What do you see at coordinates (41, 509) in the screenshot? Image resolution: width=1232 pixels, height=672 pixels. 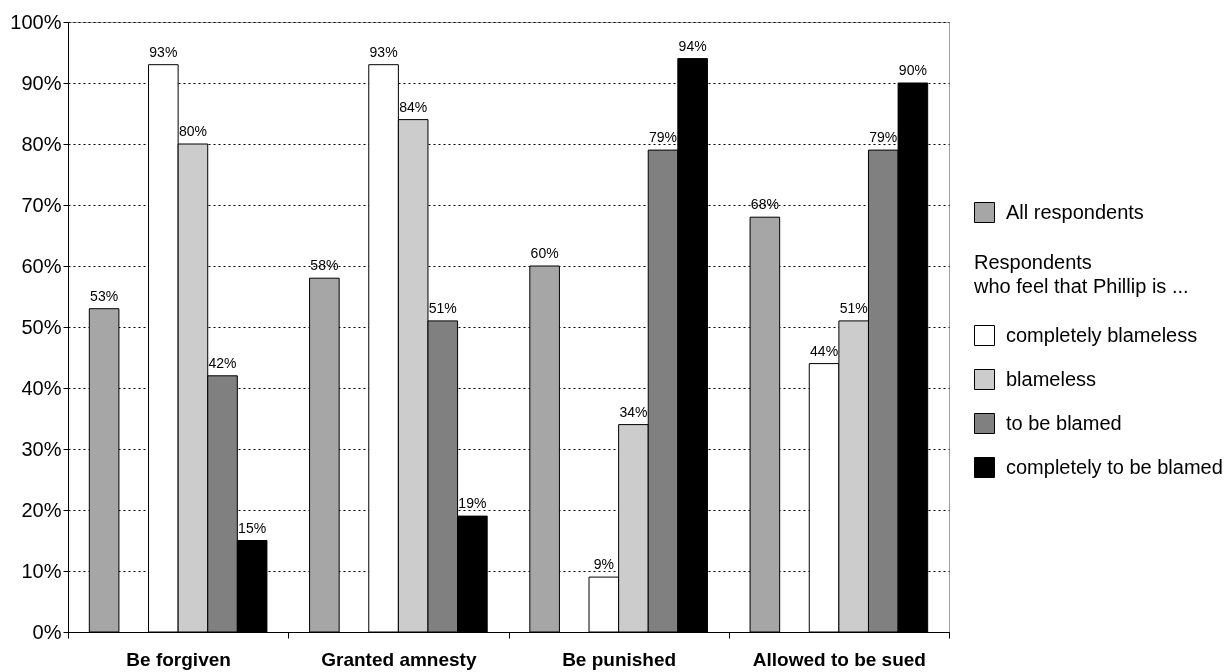 I see `y-tick-label: 20%` at bounding box center [41, 509].